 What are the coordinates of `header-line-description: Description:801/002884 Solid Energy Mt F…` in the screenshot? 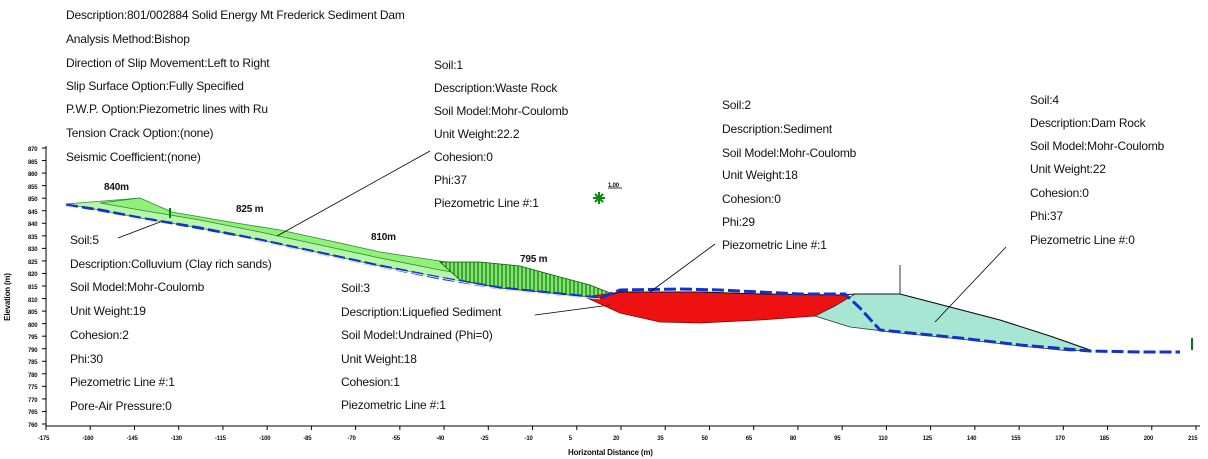 It's located at (235, 15).